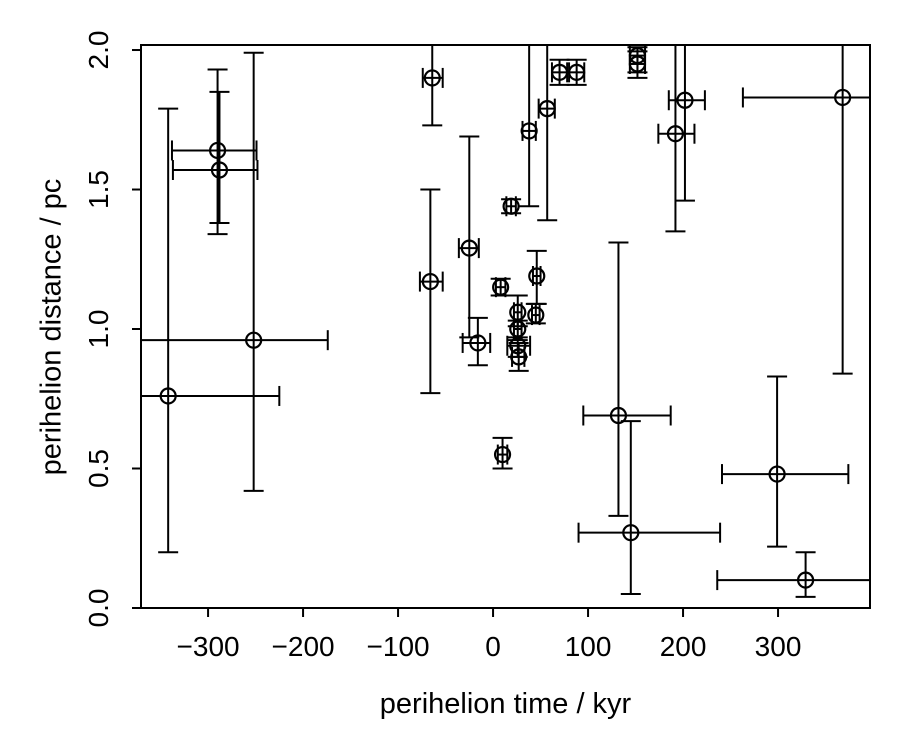 Image resolution: width=901 pixels, height=750 pixels. Describe the element at coordinates (51, 327) in the screenshot. I see `y-axis-title: perihelion distance / pc` at that location.